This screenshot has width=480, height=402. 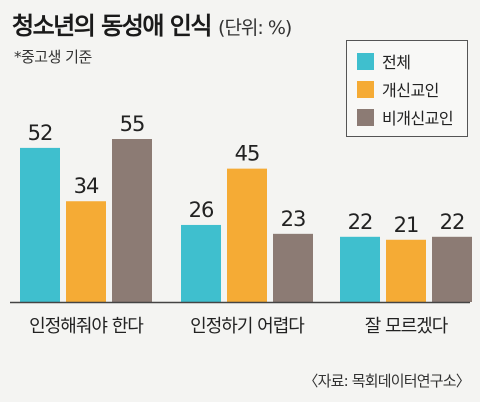 I want to click on data-label-2-3: 23, so click(x=293, y=219).